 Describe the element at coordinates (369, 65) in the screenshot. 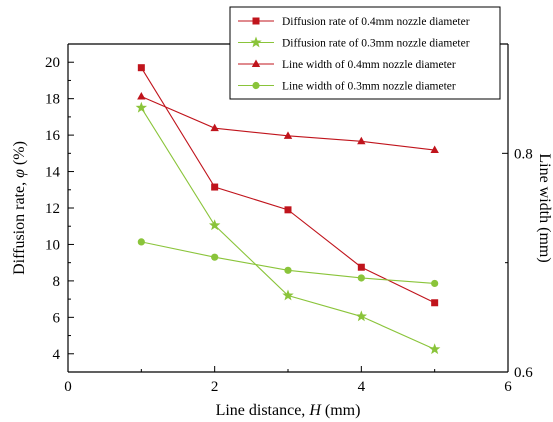

I see `legend-label: Line width of 0.4mm nozzle diameter` at that location.